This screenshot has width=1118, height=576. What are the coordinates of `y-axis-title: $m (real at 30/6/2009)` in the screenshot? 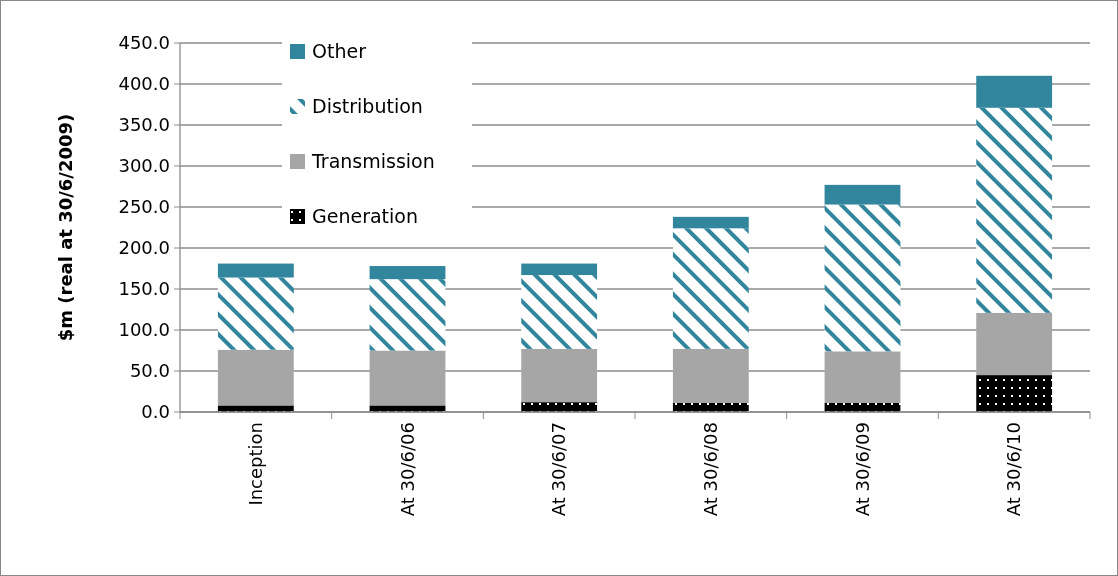 It's located at (65, 227).